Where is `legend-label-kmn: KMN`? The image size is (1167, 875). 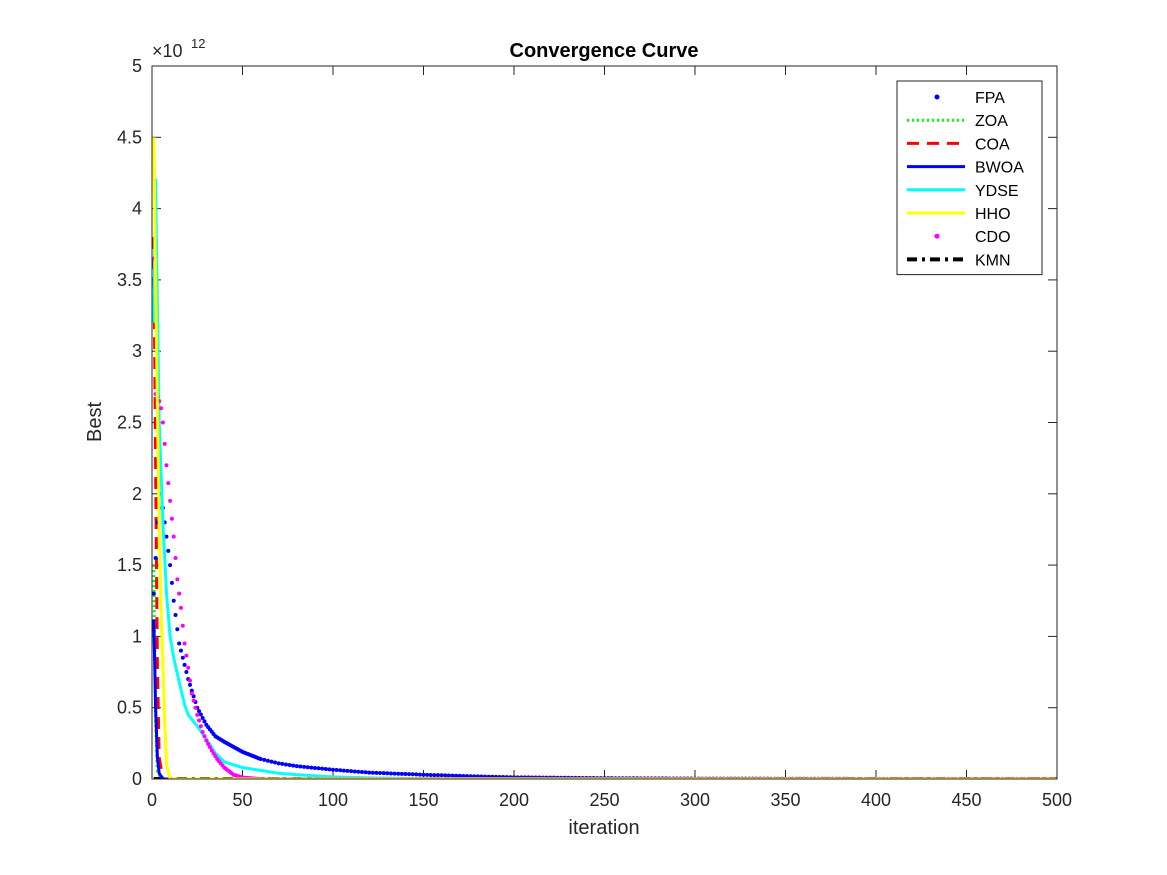 legend-label-kmn: KMN is located at coordinates (993, 260).